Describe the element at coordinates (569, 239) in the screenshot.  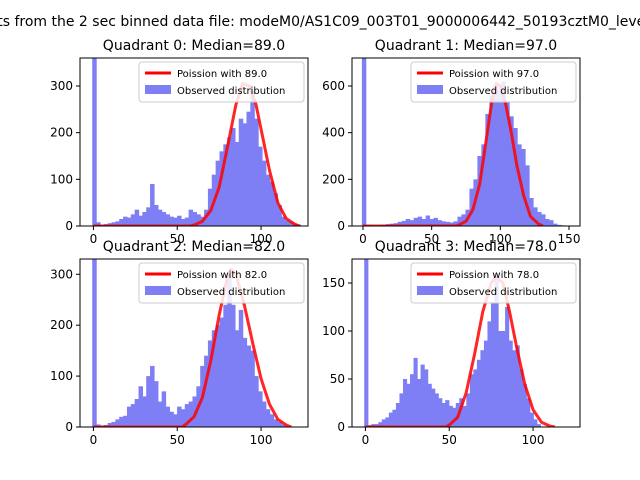
I see `x-tick-label: 150` at that location.